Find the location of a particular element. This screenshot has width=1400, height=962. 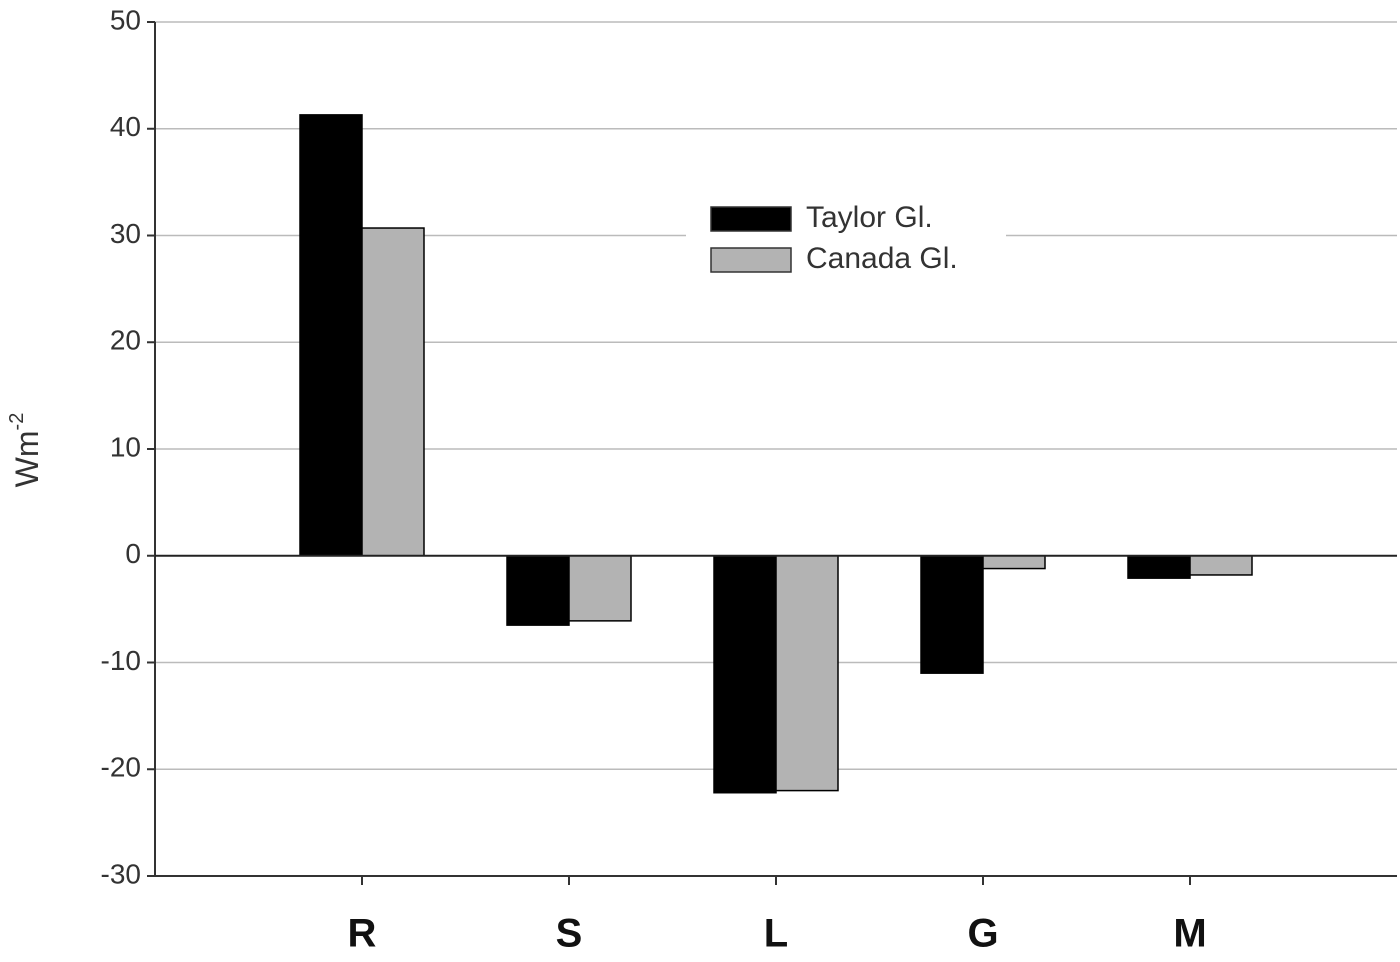

x-tick-label: M is located at coordinates (1189, 934).